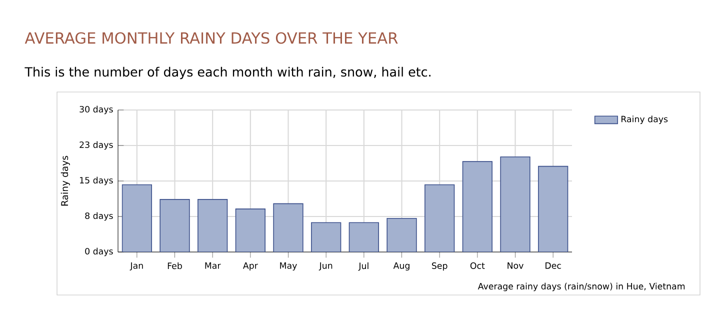 The height and width of the screenshot is (320, 720). I want to click on y-axis-title: Rainy days, so click(65, 181).